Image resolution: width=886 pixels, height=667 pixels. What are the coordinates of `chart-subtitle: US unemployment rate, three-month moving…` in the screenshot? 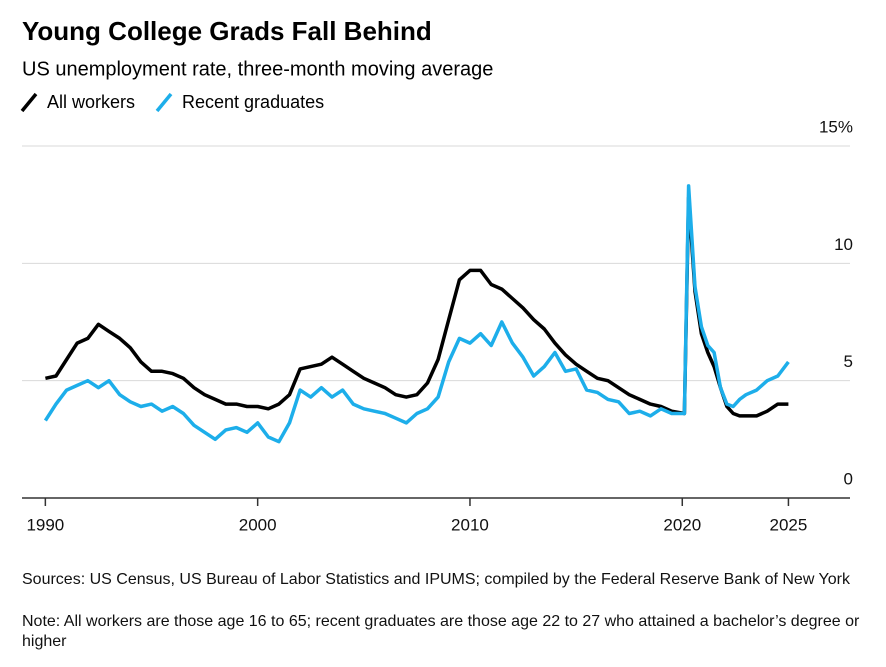 It's located at (257, 69).